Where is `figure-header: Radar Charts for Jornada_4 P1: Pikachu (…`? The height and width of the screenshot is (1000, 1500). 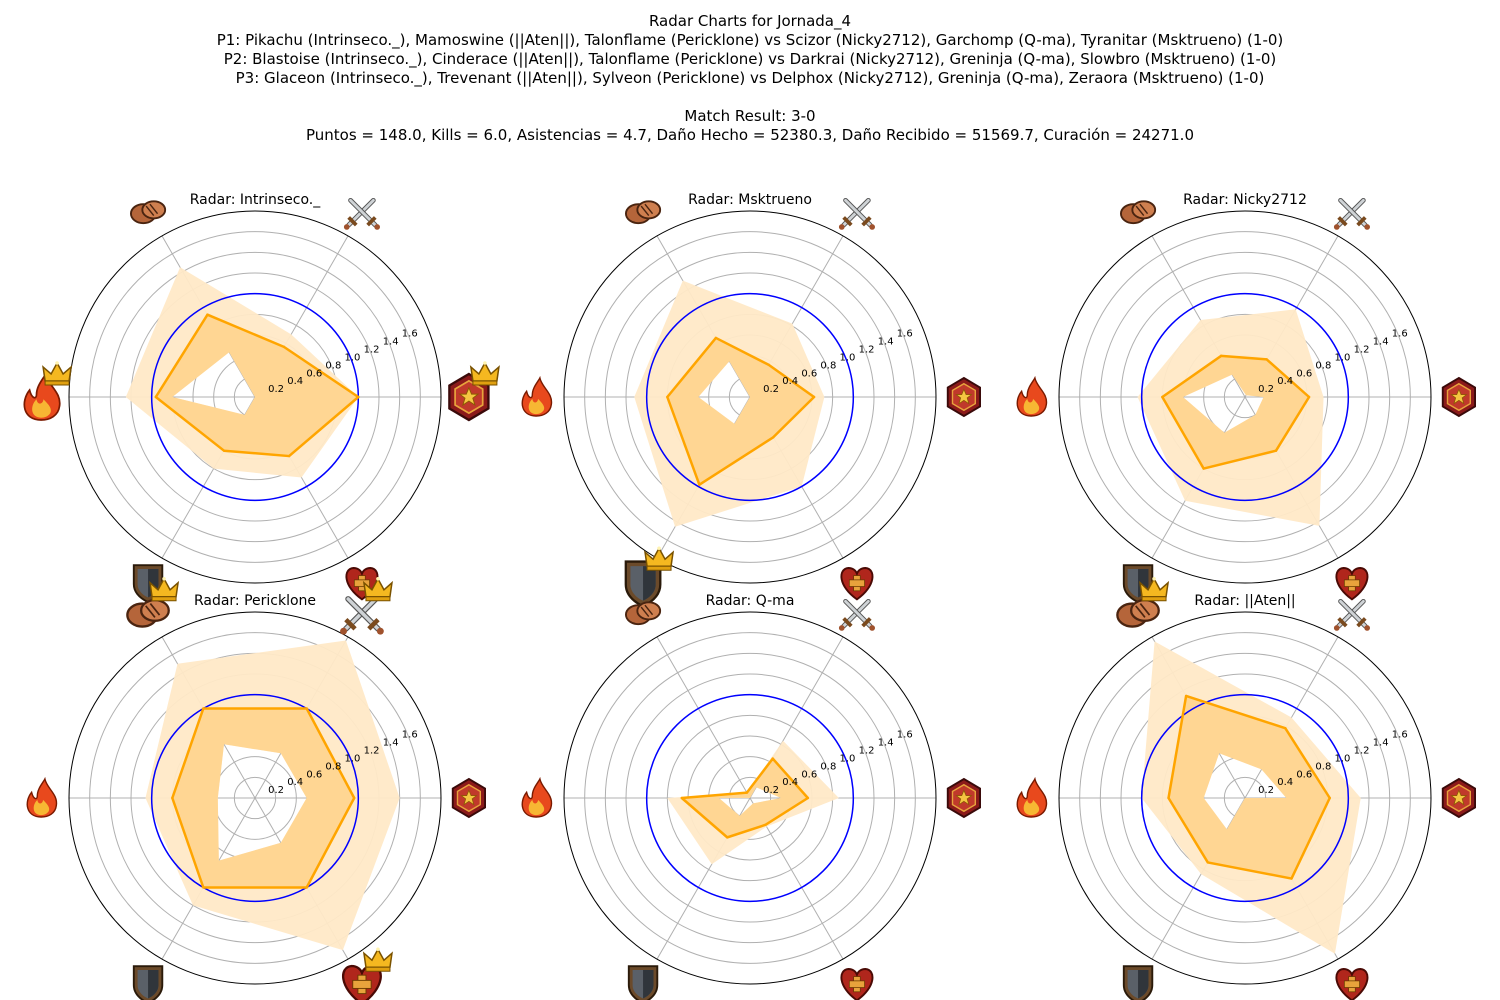
figure-header: Radar Charts for Jornada_4 P1: Pikachu (… is located at coordinates (750, 78).